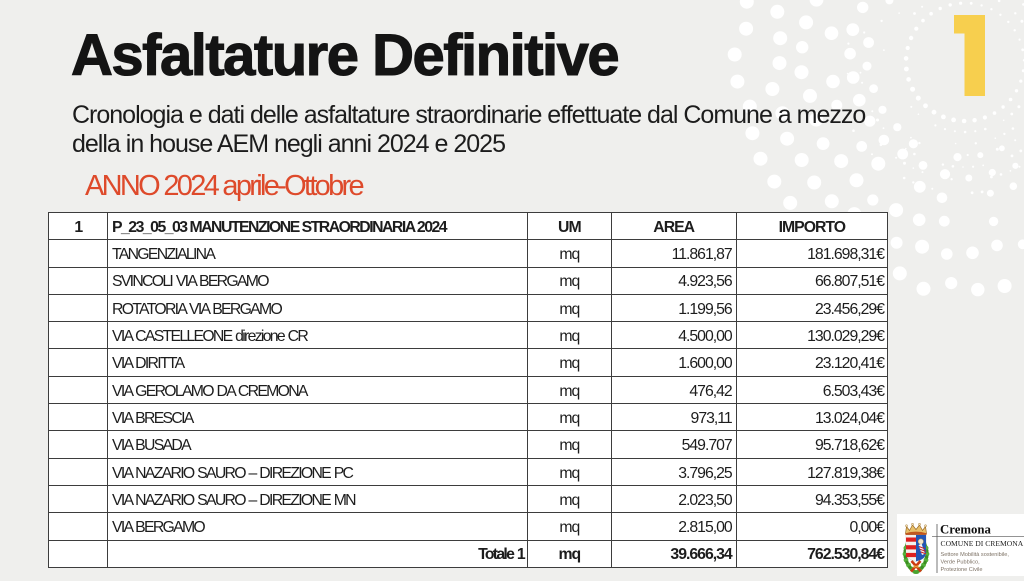  What do you see at coordinates (966, 530) in the screenshot?
I see `svg-text: Cremona` at bounding box center [966, 530].